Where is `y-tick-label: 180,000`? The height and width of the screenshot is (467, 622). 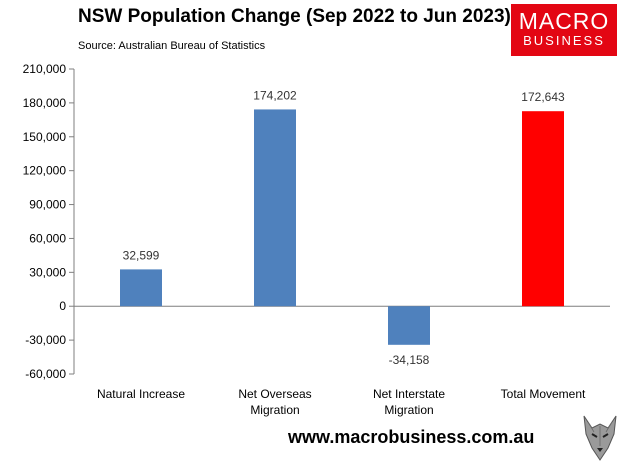
y-tick-label: 180,000 is located at coordinates (45, 103).